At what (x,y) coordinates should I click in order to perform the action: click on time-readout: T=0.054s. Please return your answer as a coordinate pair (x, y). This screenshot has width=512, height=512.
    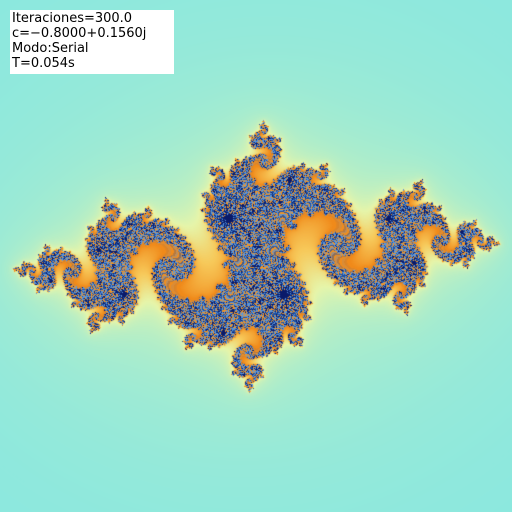
    Looking at the image, I should click on (43, 63).